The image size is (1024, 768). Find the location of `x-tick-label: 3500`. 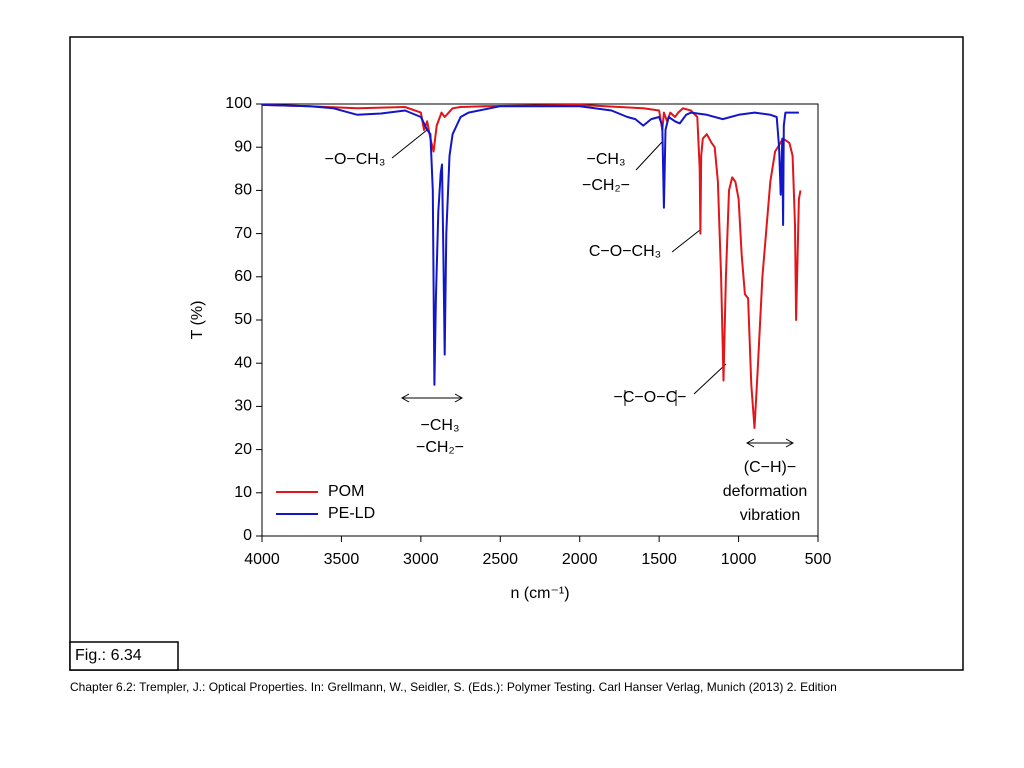

x-tick-label: 3500 is located at coordinates (342, 559).